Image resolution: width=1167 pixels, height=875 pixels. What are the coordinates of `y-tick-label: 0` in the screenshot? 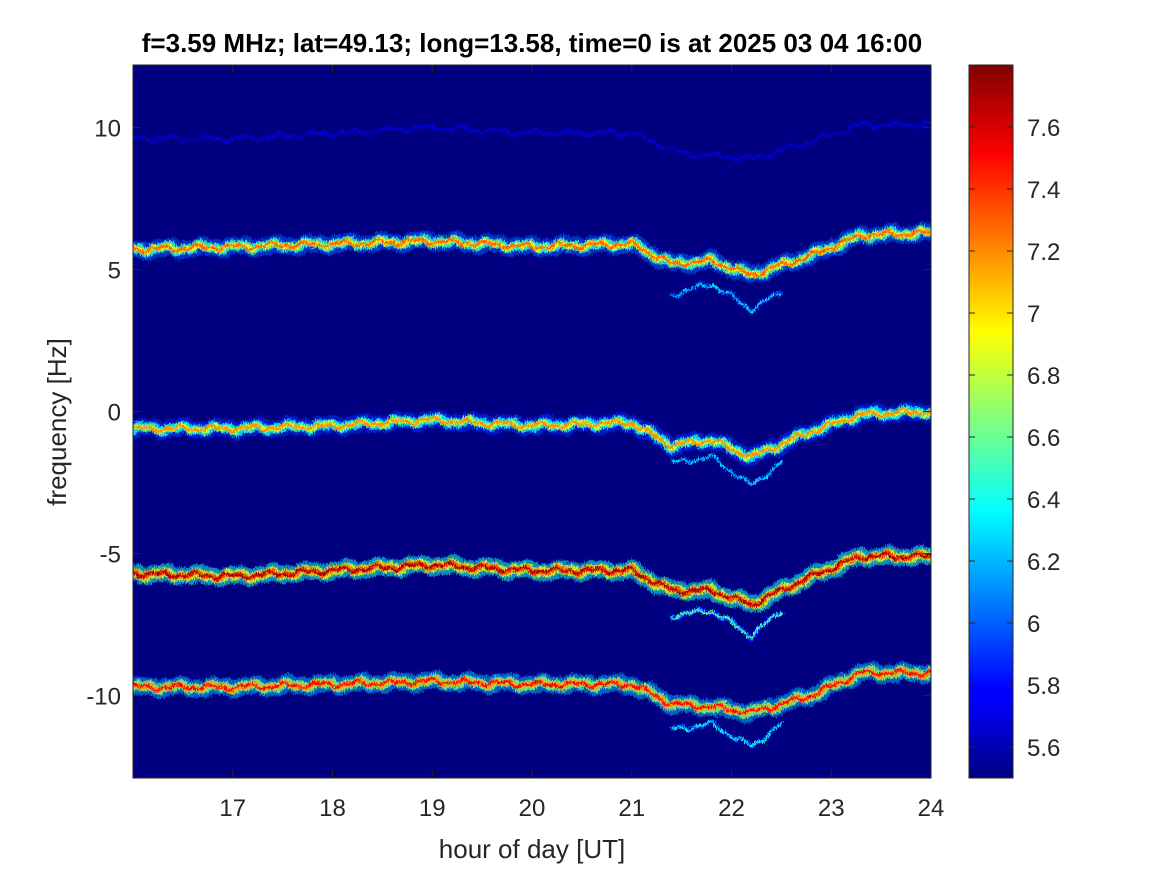 It's located at (114, 413).